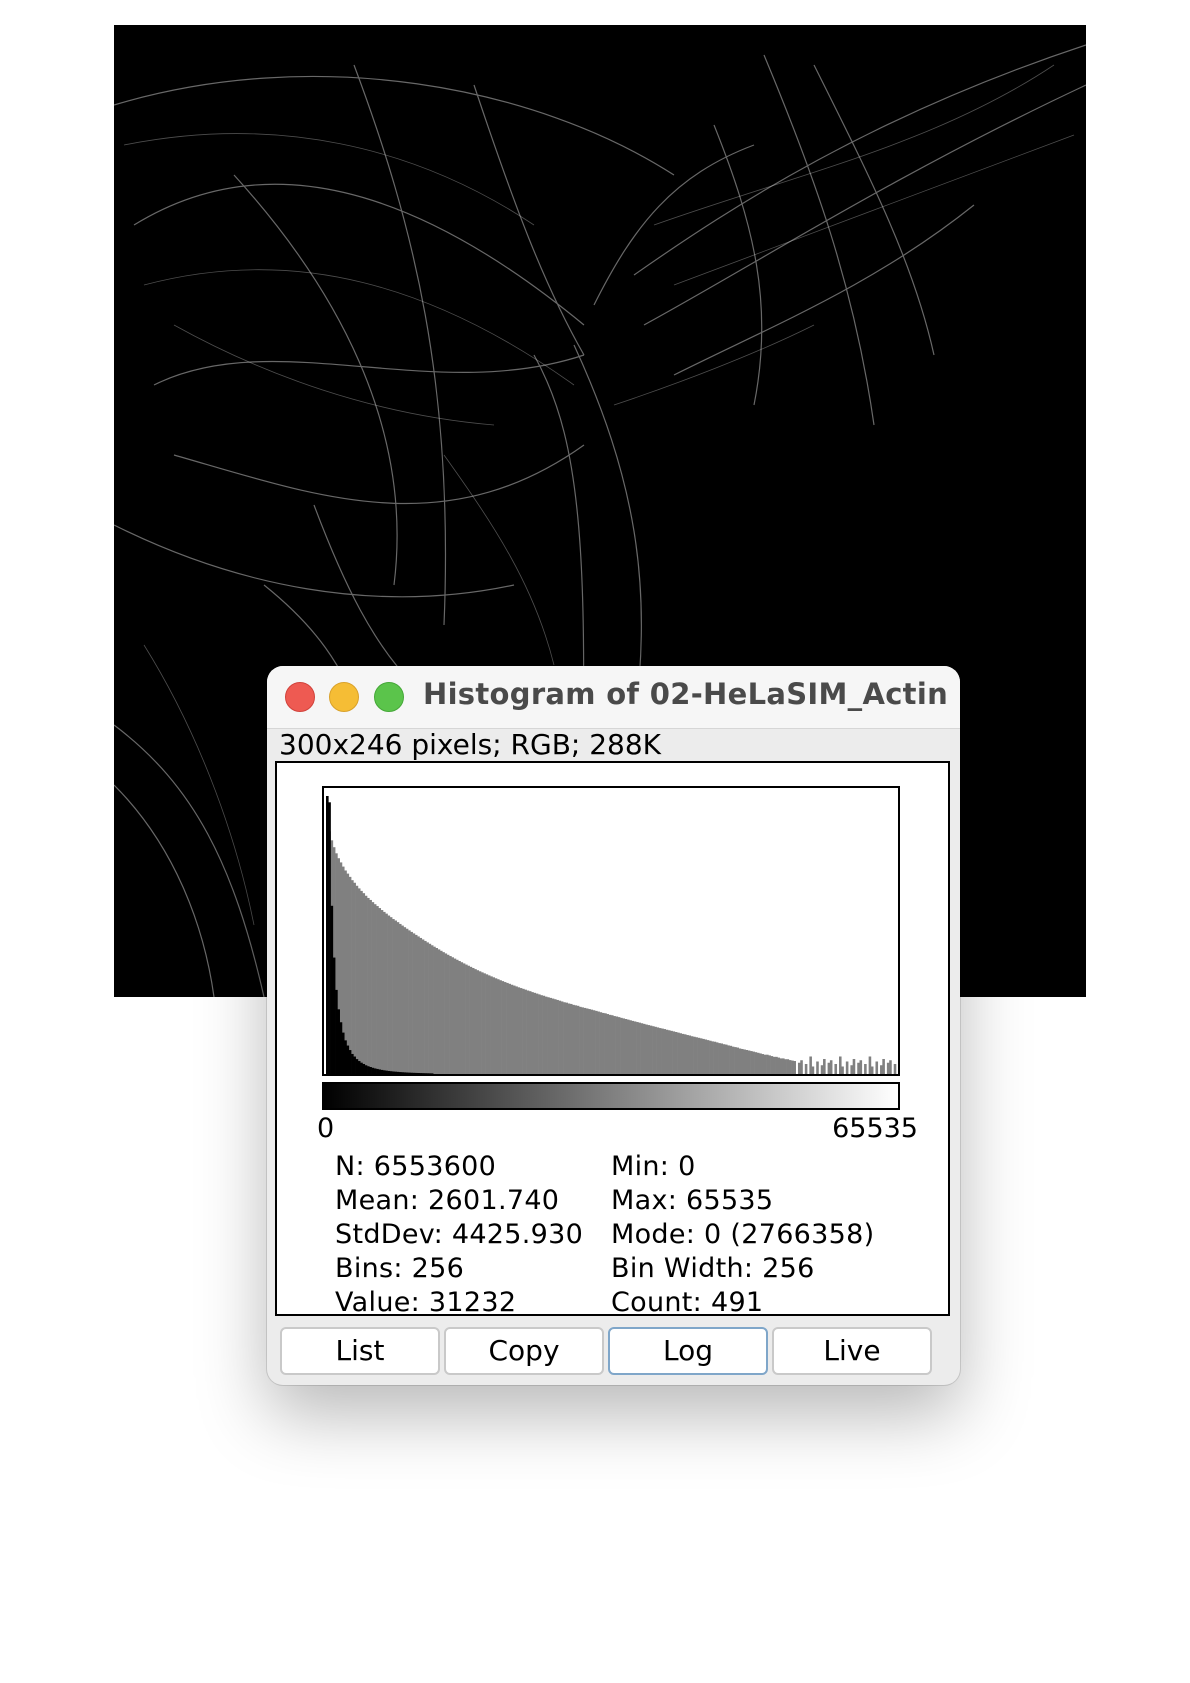 This screenshot has width=1190, height=1683. Describe the element at coordinates (653, 1166) in the screenshot. I see `stat-min: Min: 0` at that location.